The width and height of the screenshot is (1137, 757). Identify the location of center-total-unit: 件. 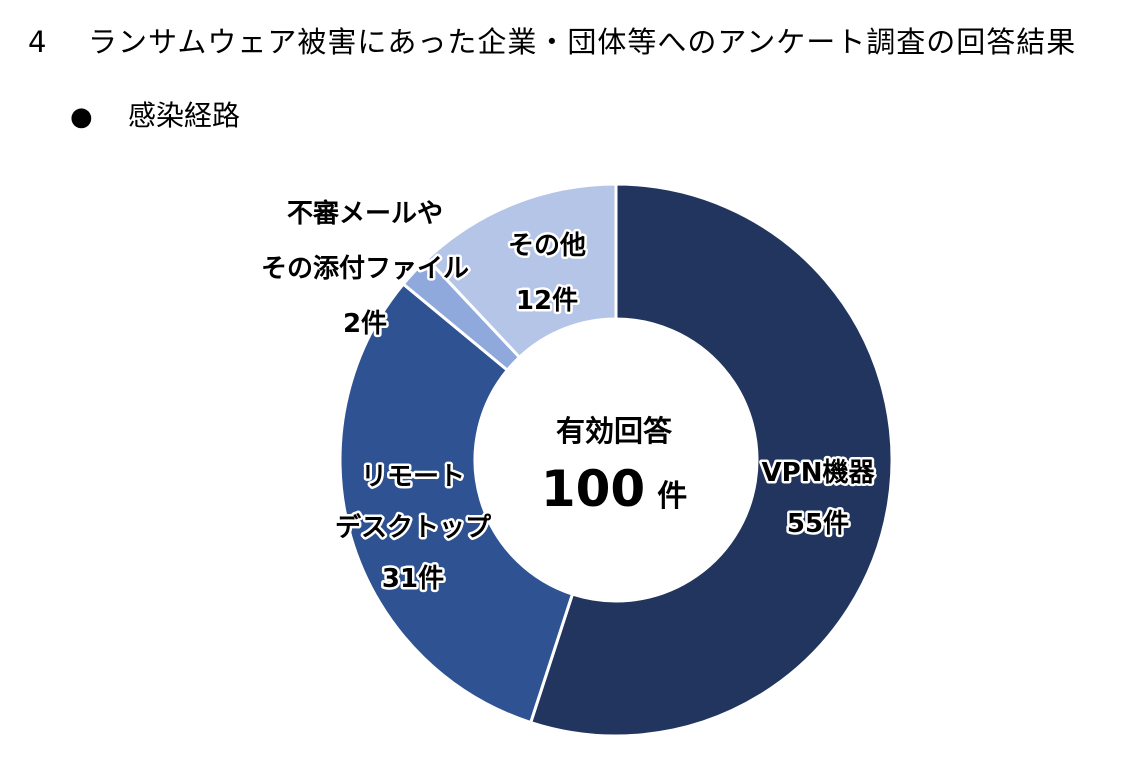
(672, 496).